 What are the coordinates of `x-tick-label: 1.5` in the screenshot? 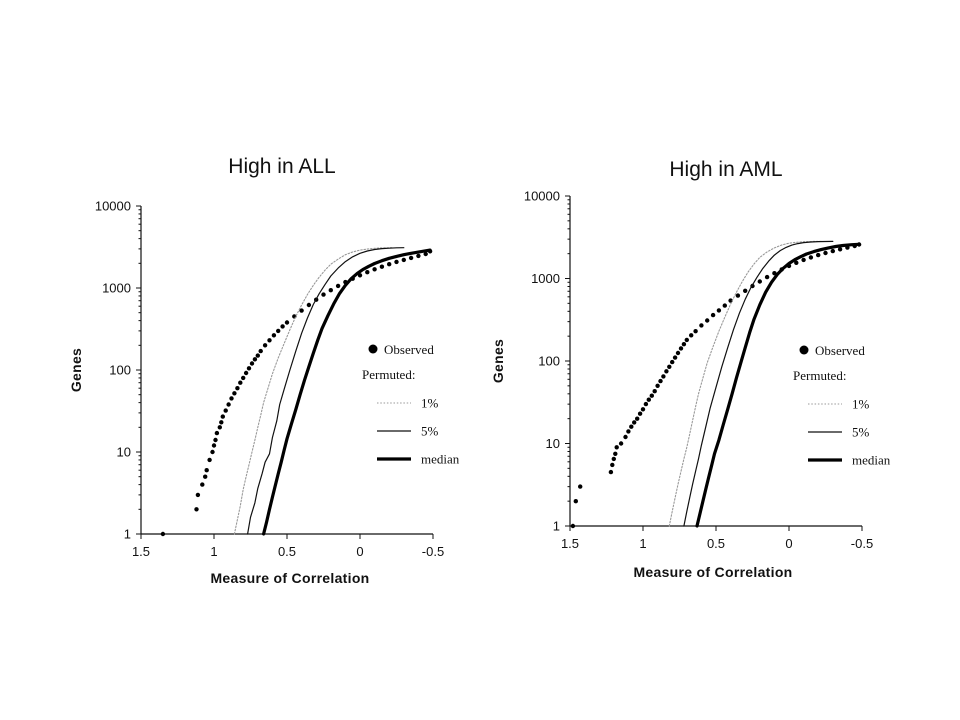 It's located at (141, 551).